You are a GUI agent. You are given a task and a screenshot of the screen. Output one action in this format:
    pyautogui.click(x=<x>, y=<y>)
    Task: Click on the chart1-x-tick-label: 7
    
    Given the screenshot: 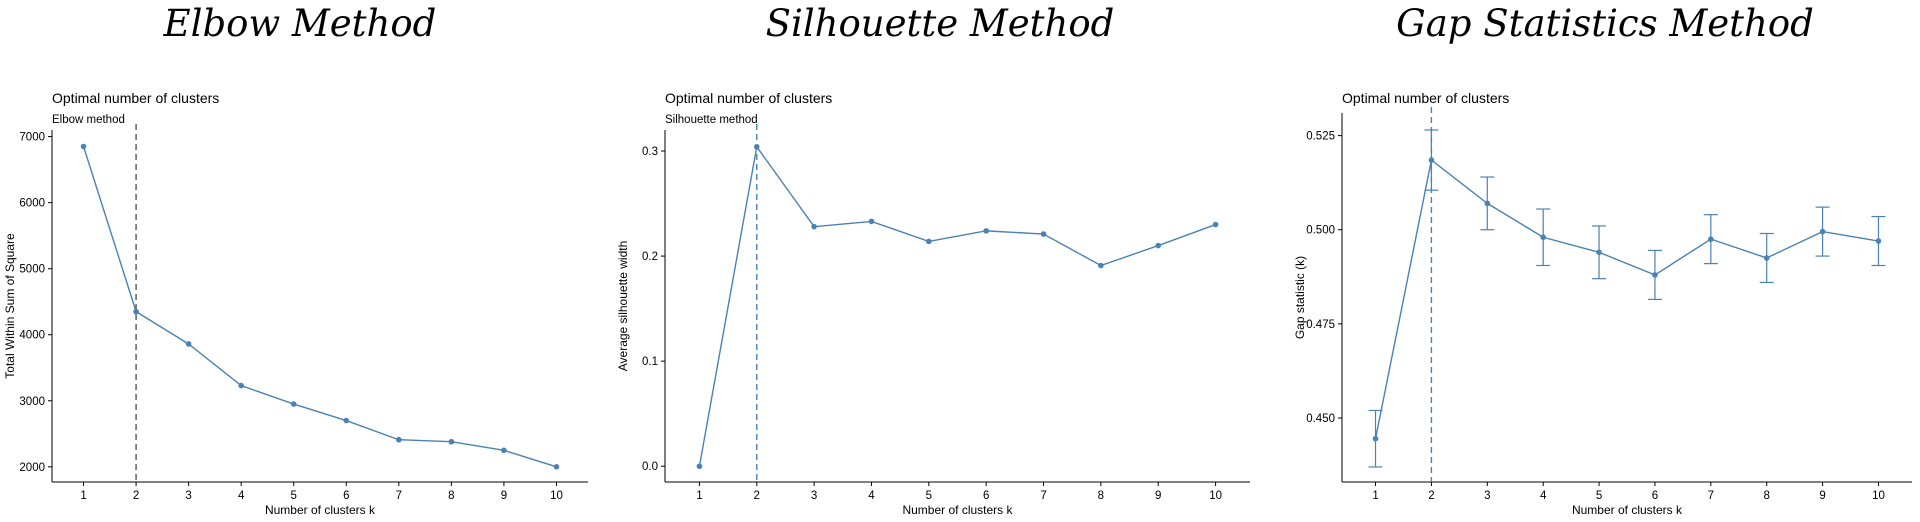 What is the action you would take?
    pyautogui.click(x=399, y=496)
    